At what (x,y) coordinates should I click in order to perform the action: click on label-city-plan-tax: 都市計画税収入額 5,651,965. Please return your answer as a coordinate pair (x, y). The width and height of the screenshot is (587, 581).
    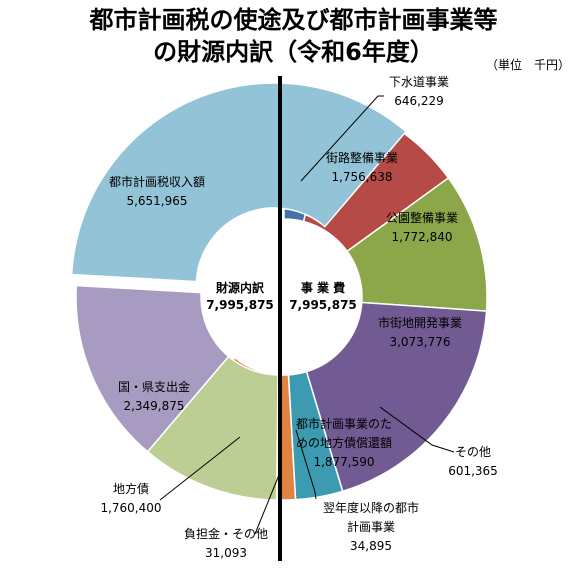
    Looking at the image, I should click on (157, 191).